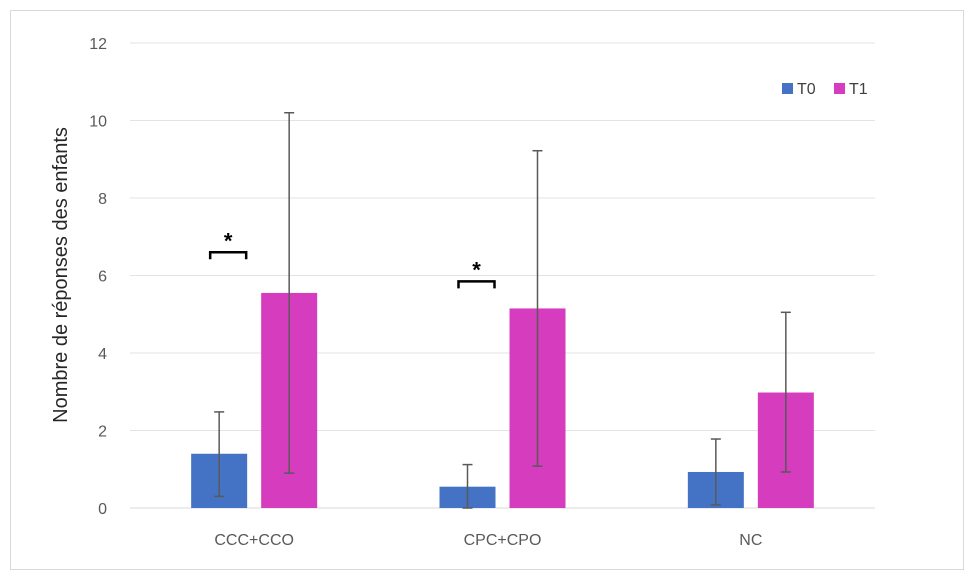 This screenshot has height=570, width=975. What do you see at coordinates (352, 258) in the screenshot?
I see `significance-annotations: **` at bounding box center [352, 258].